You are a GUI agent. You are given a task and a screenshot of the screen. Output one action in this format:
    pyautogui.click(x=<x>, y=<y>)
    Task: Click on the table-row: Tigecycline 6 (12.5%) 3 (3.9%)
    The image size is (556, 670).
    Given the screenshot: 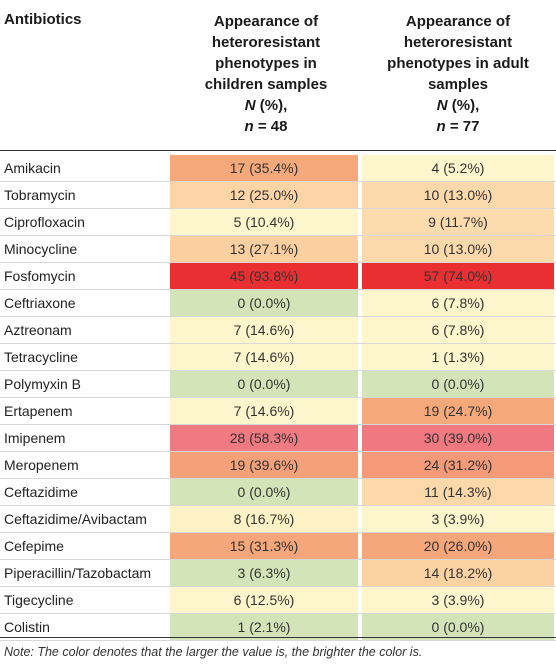 What is the action you would take?
    pyautogui.click(x=278, y=600)
    